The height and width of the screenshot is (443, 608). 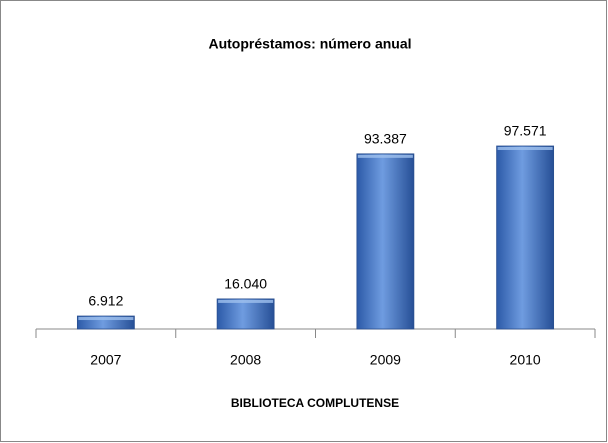 What do you see at coordinates (105, 301) in the screenshot?
I see `value-label: 6.912` at bounding box center [105, 301].